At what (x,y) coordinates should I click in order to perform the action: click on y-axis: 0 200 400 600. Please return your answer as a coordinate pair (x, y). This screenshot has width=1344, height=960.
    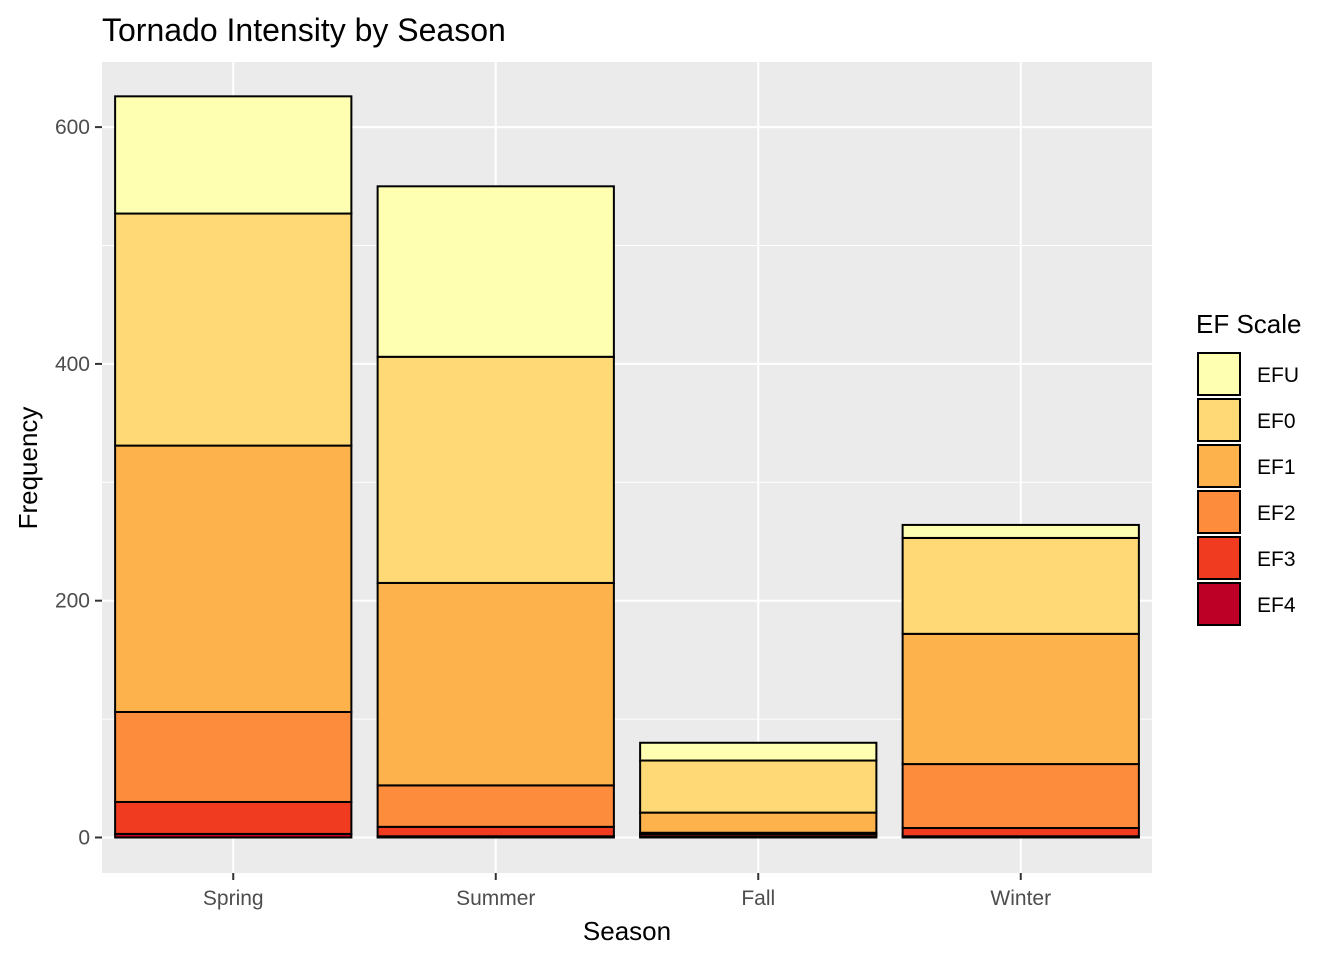
    Looking at the image, I should click on (78, 482).